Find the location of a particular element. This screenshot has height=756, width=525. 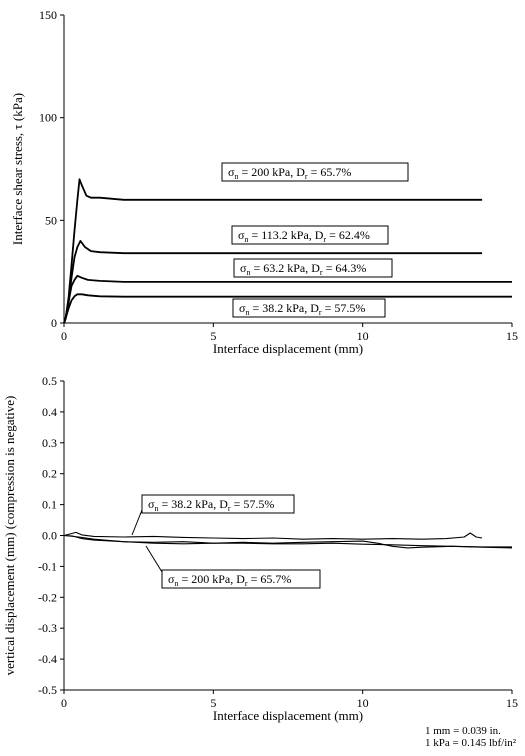

conversion-line-mm: 1 mm = 0.039 in. is located at coordinates (463, 731).